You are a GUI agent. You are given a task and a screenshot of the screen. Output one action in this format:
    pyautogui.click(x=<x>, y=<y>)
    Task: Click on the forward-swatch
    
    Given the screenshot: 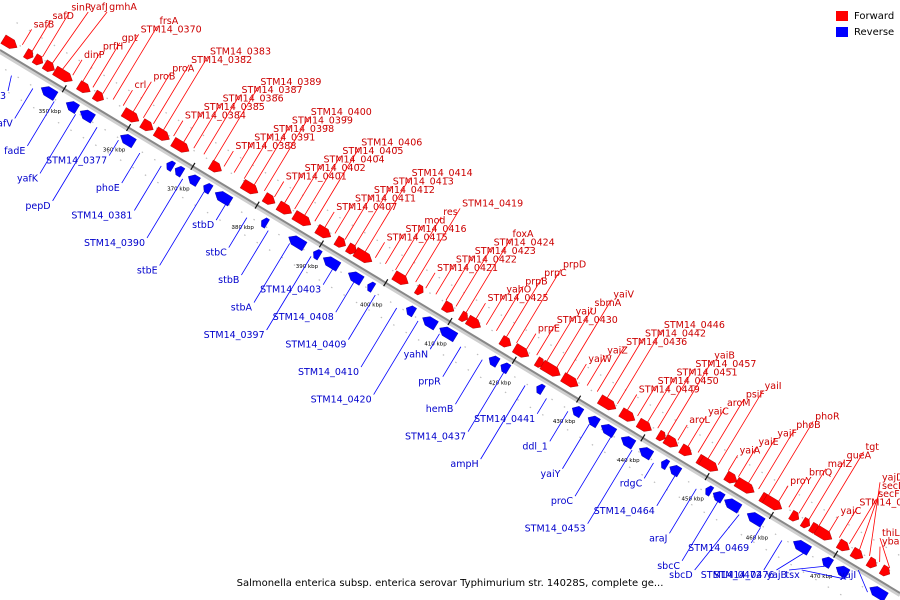 What is the action you would take?
    pyautogui.click(x=842, y=16)
    